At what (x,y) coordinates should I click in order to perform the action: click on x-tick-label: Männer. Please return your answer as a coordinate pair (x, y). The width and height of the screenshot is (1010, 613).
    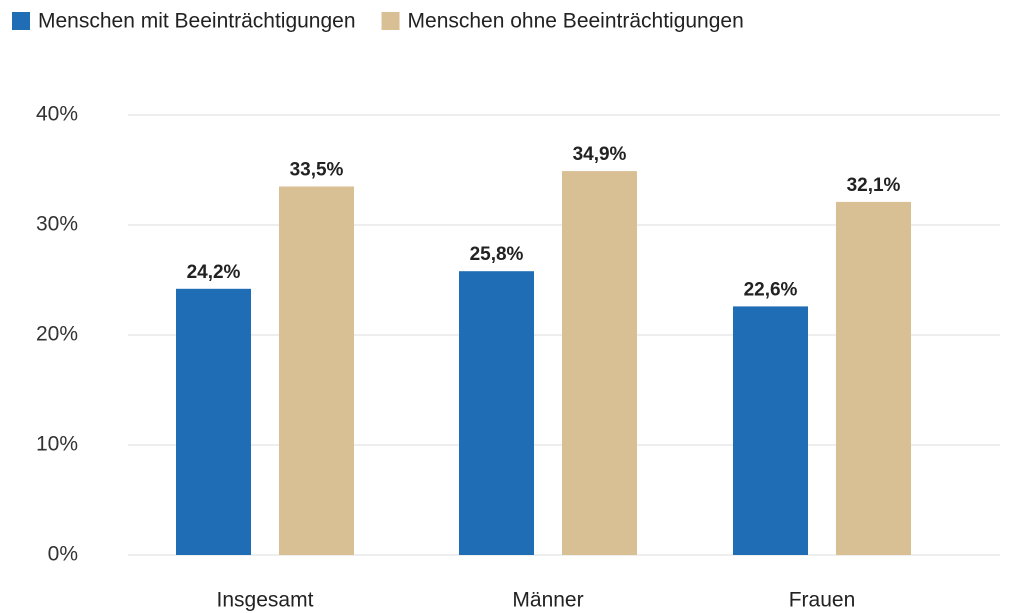
    Looking at the image, I should click on (547, 600).